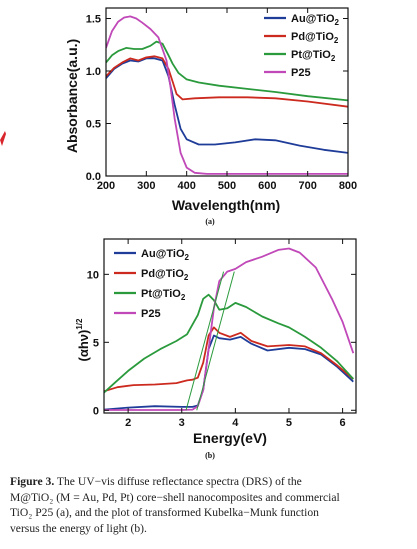 Image resolution: width=417 pixels, height=549 pixels. What do you see at coordinates (227, 186) in the screenshot?
I see `chart-a-x-tick-label: 500` at bounding box center [227, 186].